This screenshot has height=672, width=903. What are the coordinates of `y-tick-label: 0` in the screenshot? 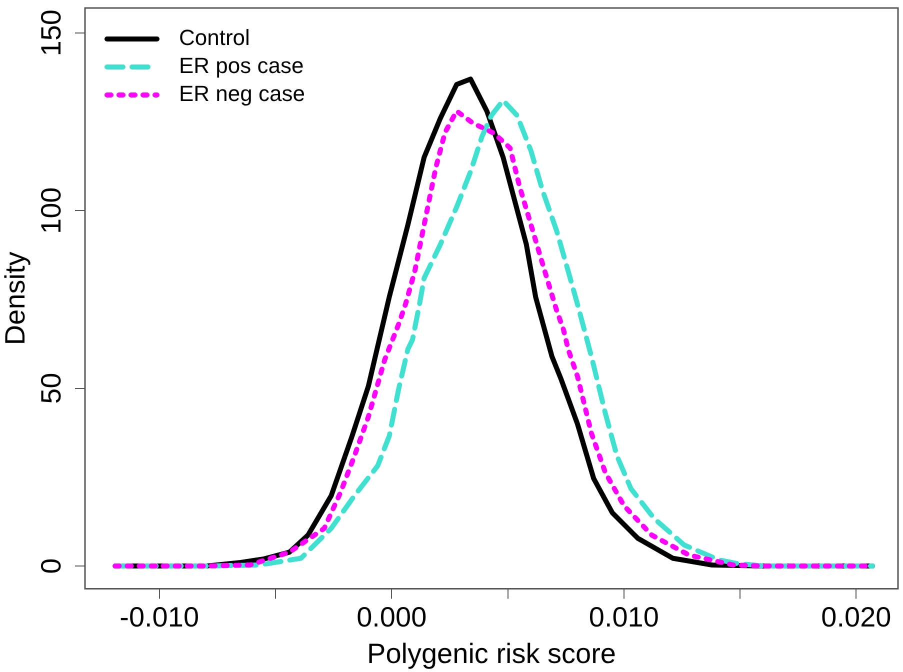 It's located at (51, 566).